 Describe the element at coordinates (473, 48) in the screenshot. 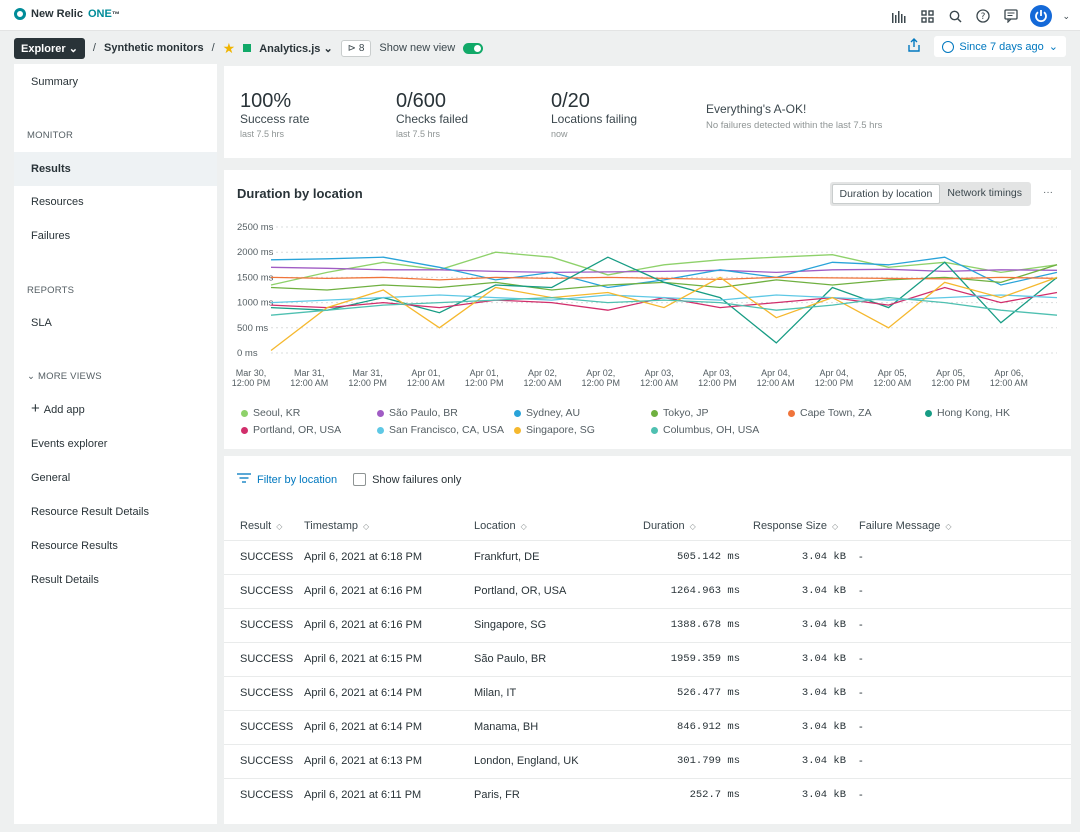

I see `show-new-view-toggle` at that location.